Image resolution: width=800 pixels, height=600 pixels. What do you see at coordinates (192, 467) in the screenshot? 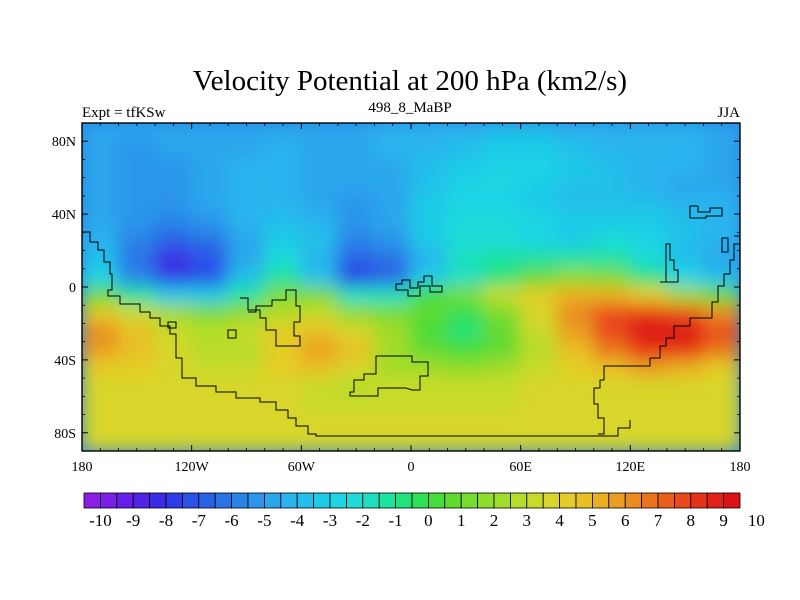
I see `x-tick-label: 120W` at bounding box center [192, 467].